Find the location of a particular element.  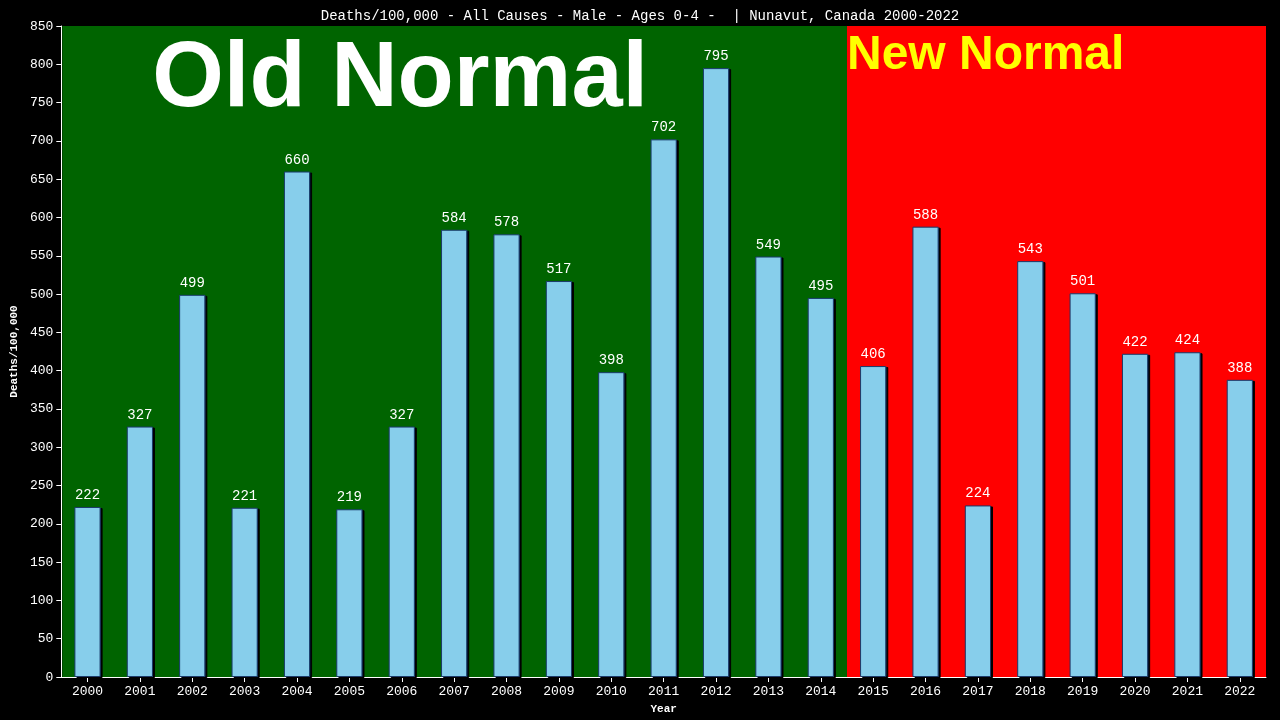

y-tick-label: 800 is located at coordinates (41, 64).